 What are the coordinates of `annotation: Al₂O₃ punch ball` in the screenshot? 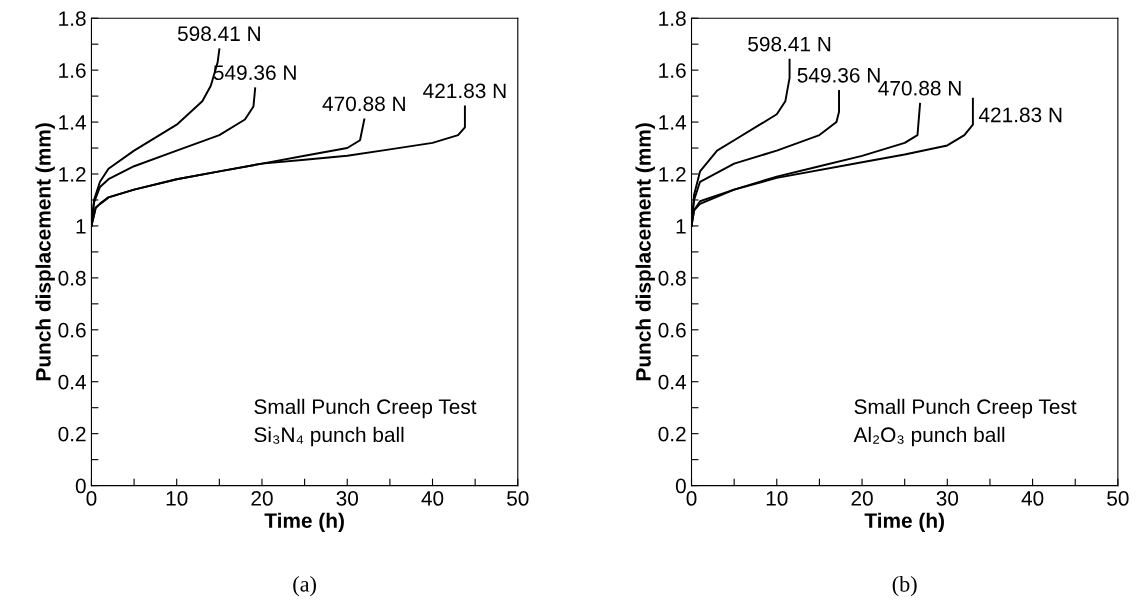 It's located at (929, 436).